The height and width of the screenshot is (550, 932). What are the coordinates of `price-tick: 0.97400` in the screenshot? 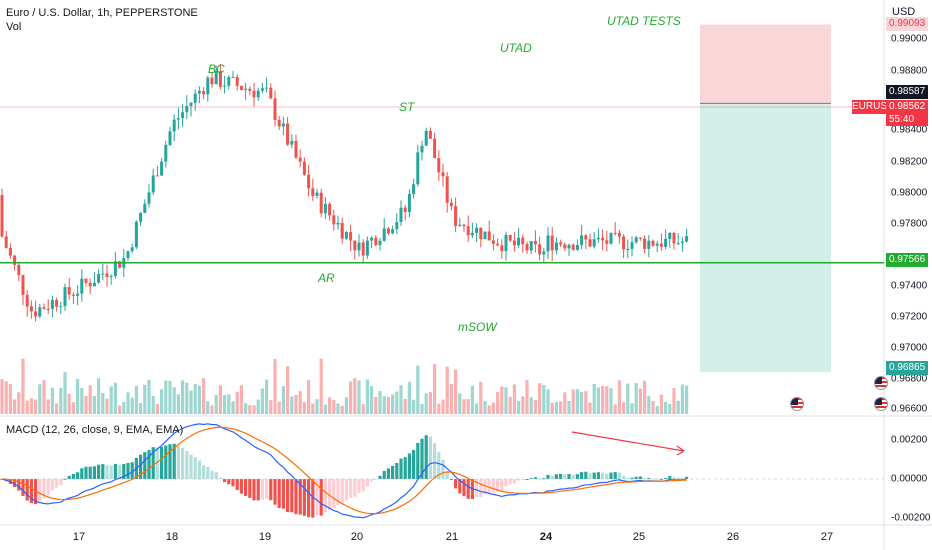 It's located at (909, 286).